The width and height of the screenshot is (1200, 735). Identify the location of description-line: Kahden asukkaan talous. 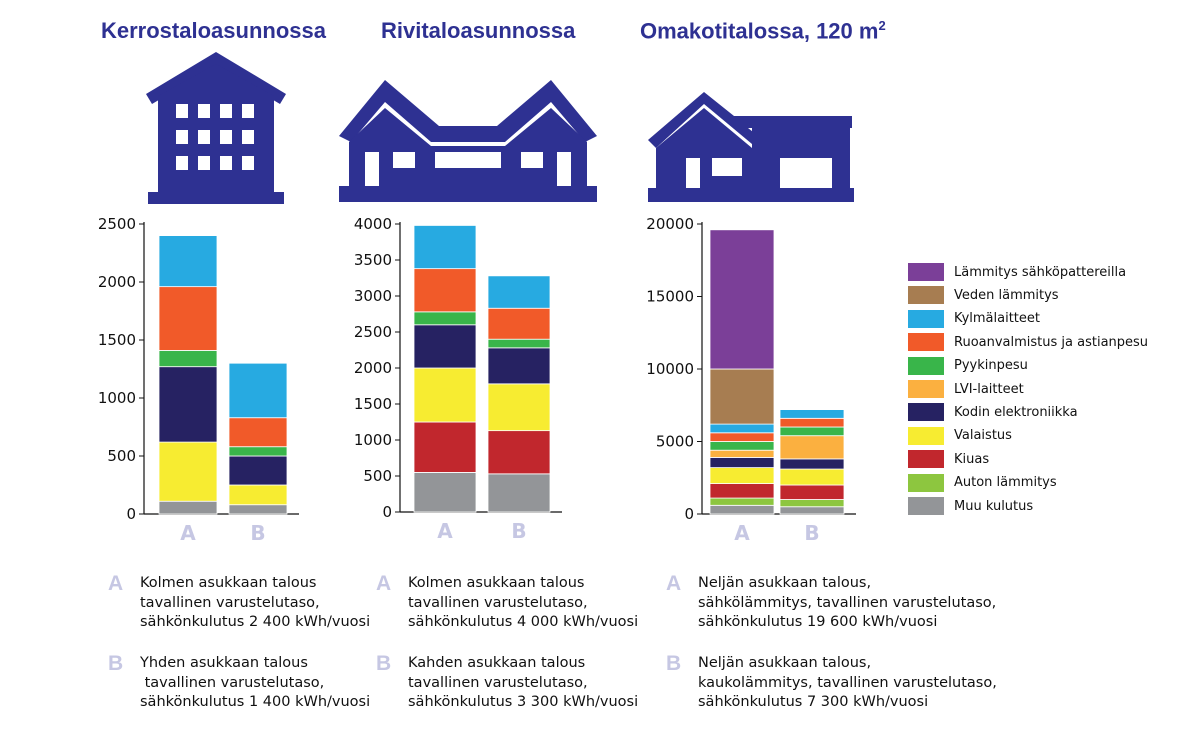
(497, 663).